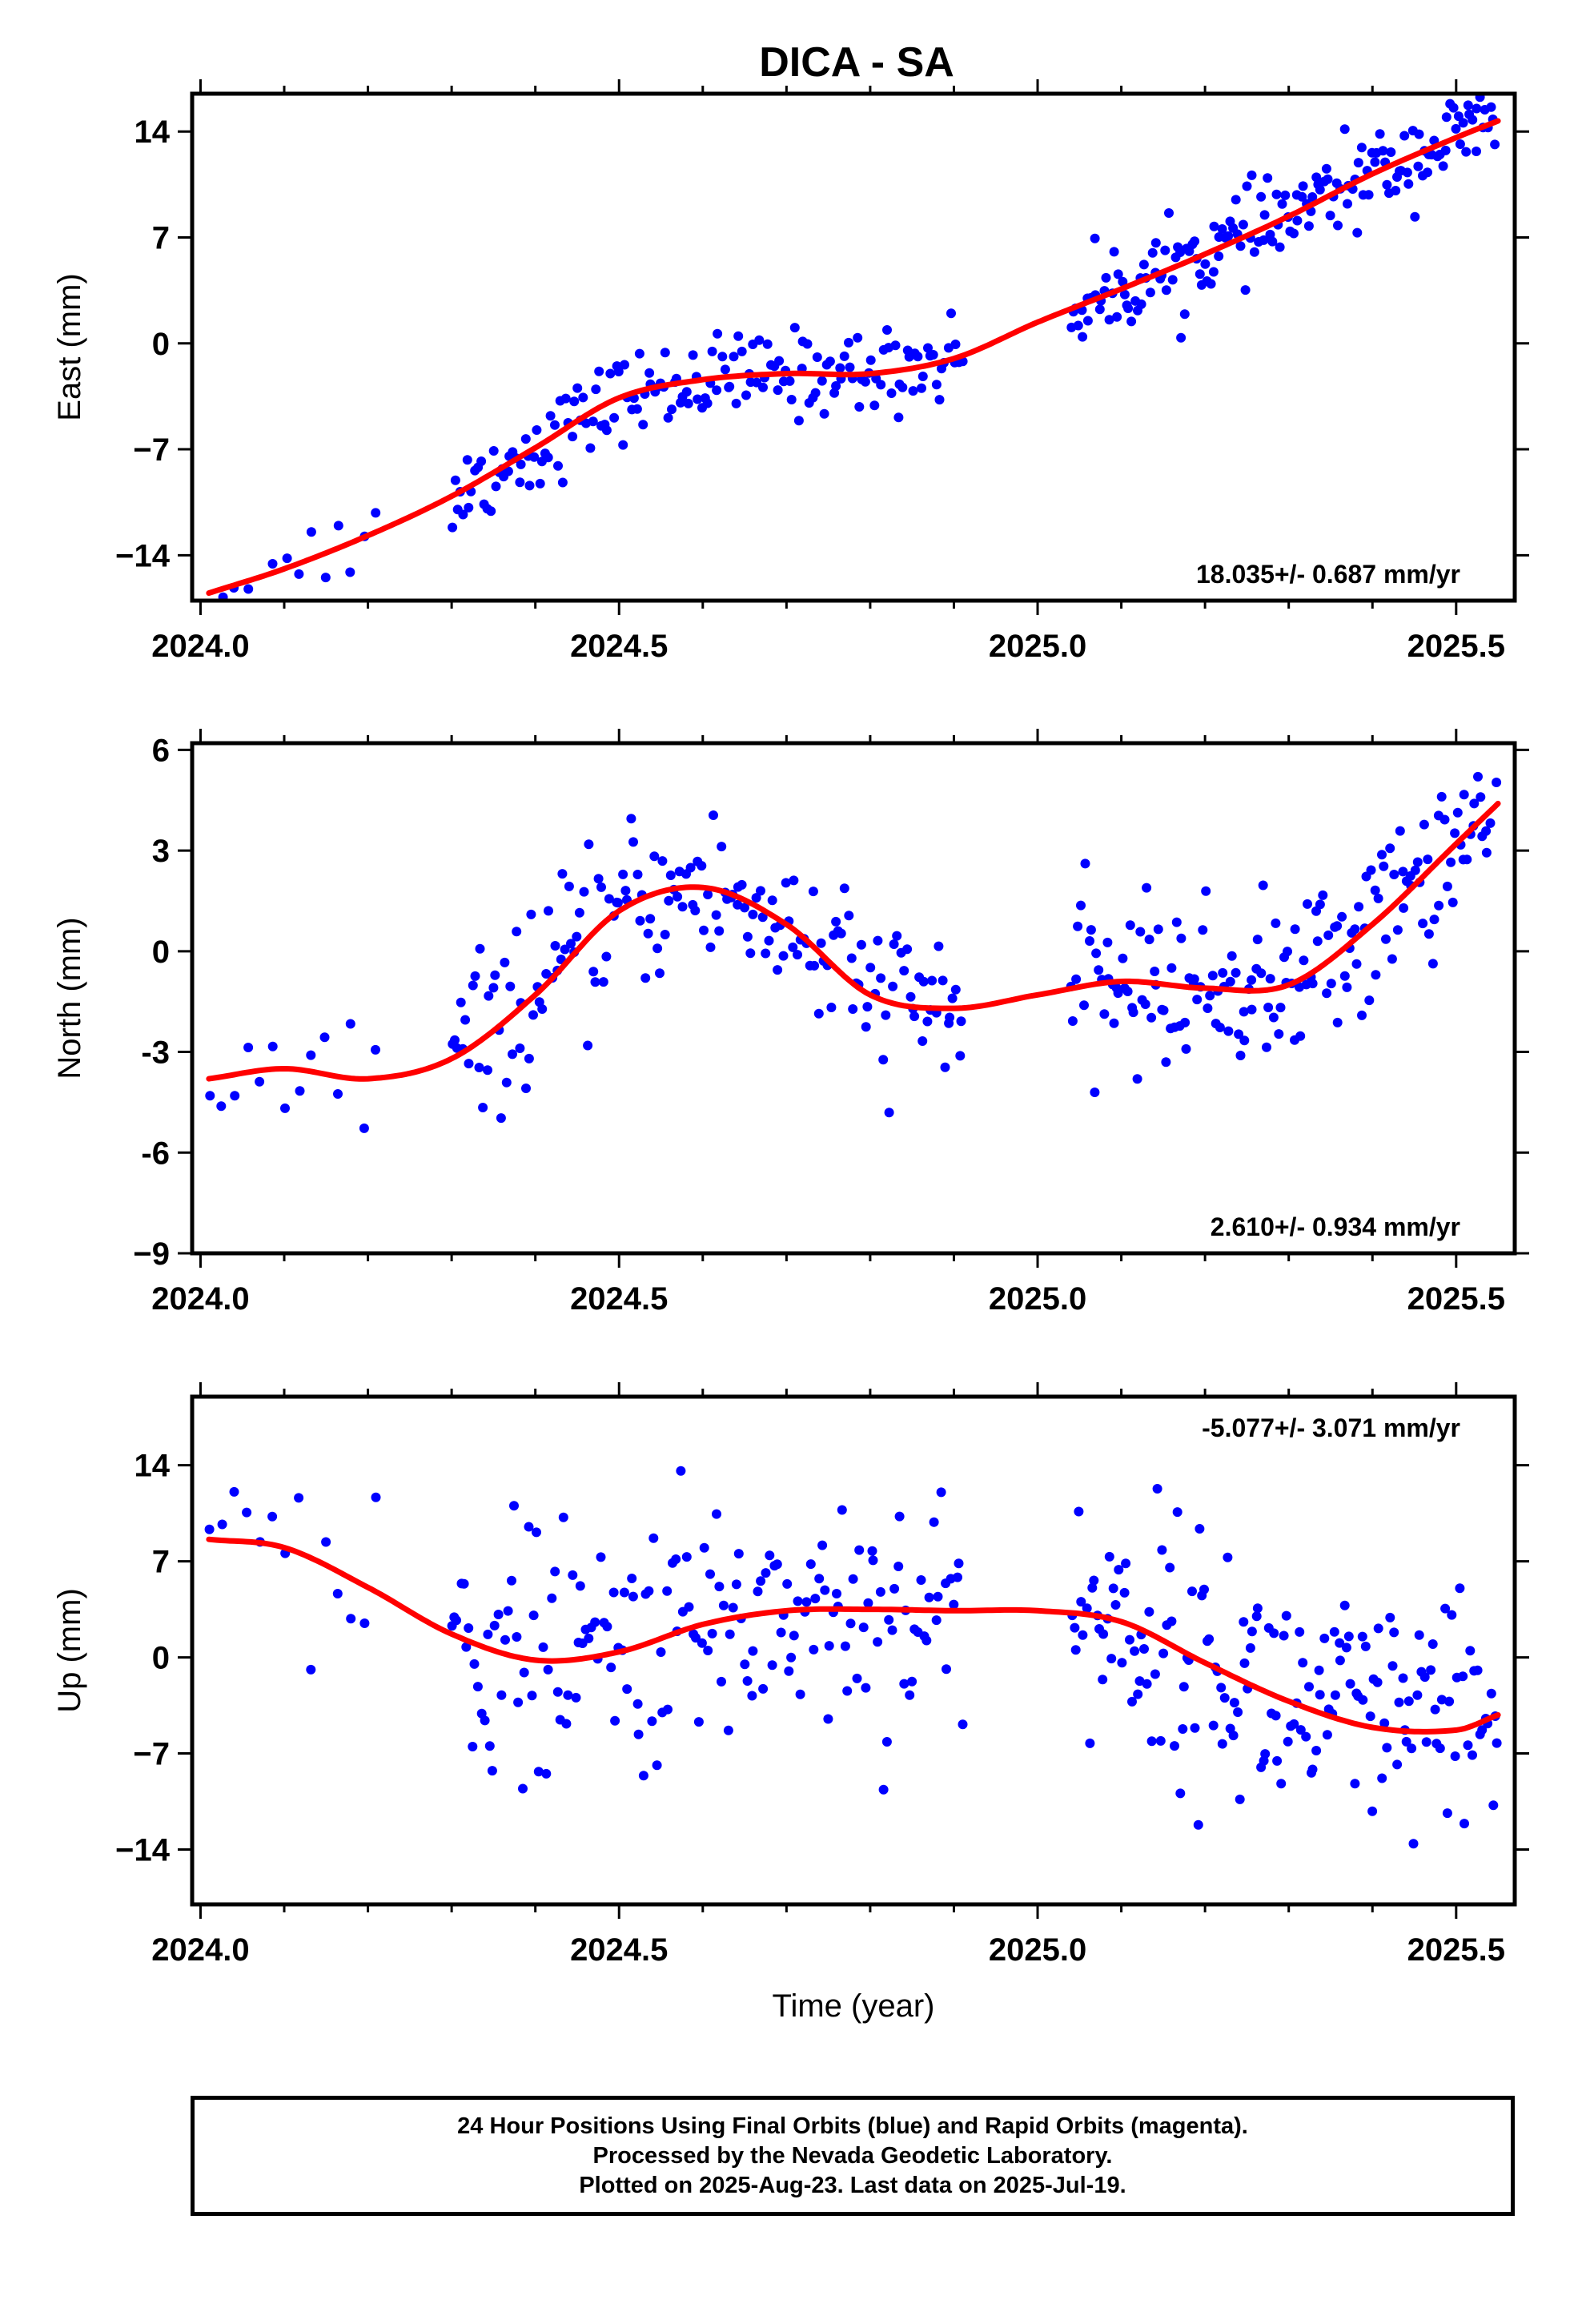 This screenshot has height=2324, width=1582. What do you see at coordinates (200, 646) in the screenshot?
I see `x-tick-label: 2024.0` at bounding box center [200, 646].